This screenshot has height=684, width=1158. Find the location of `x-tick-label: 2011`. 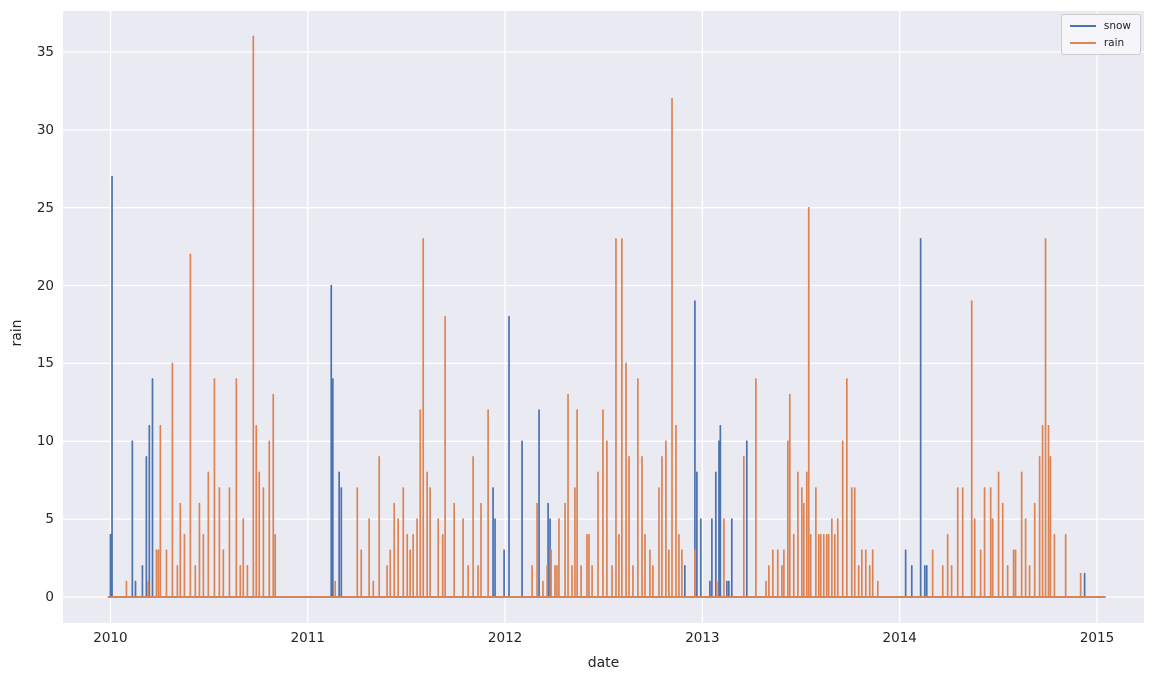

x-tick-label: 2011 is located at coordinates (307, 638).